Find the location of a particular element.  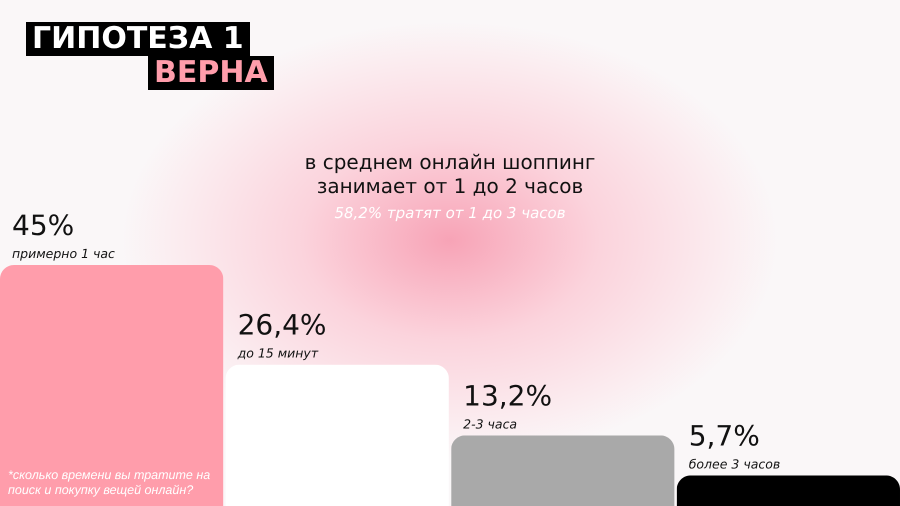

data-label: 5,7% is located at coordinates (724, 435).